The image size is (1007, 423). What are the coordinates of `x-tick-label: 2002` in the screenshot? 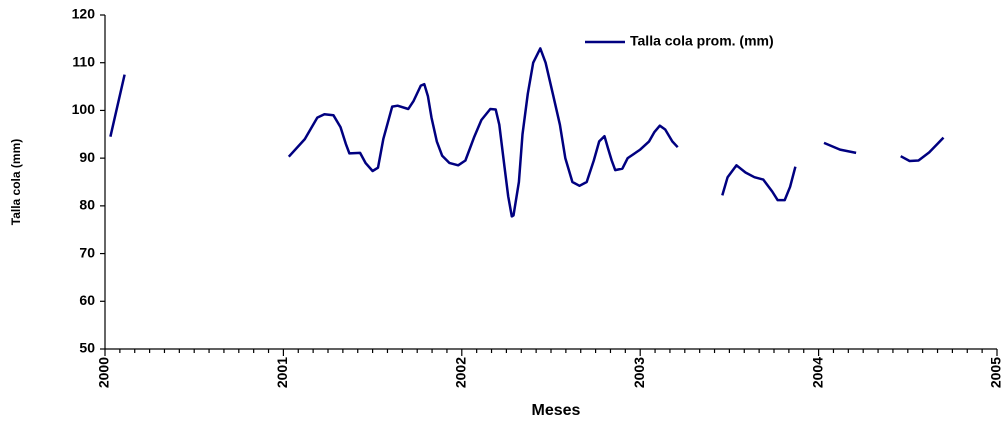 It's located at (461, 372).